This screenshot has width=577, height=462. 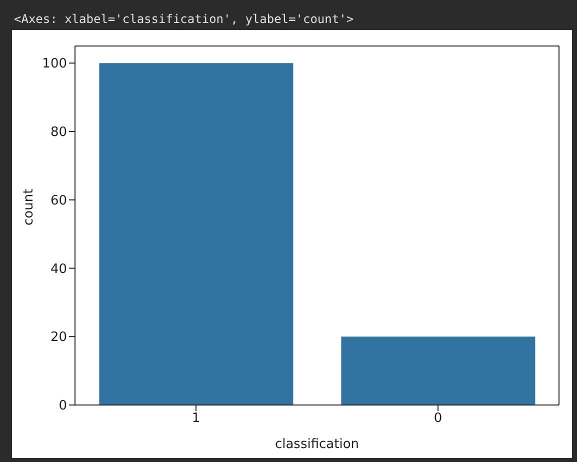 I want to click on y-tick-label: 80, so click(x=58, y=132).